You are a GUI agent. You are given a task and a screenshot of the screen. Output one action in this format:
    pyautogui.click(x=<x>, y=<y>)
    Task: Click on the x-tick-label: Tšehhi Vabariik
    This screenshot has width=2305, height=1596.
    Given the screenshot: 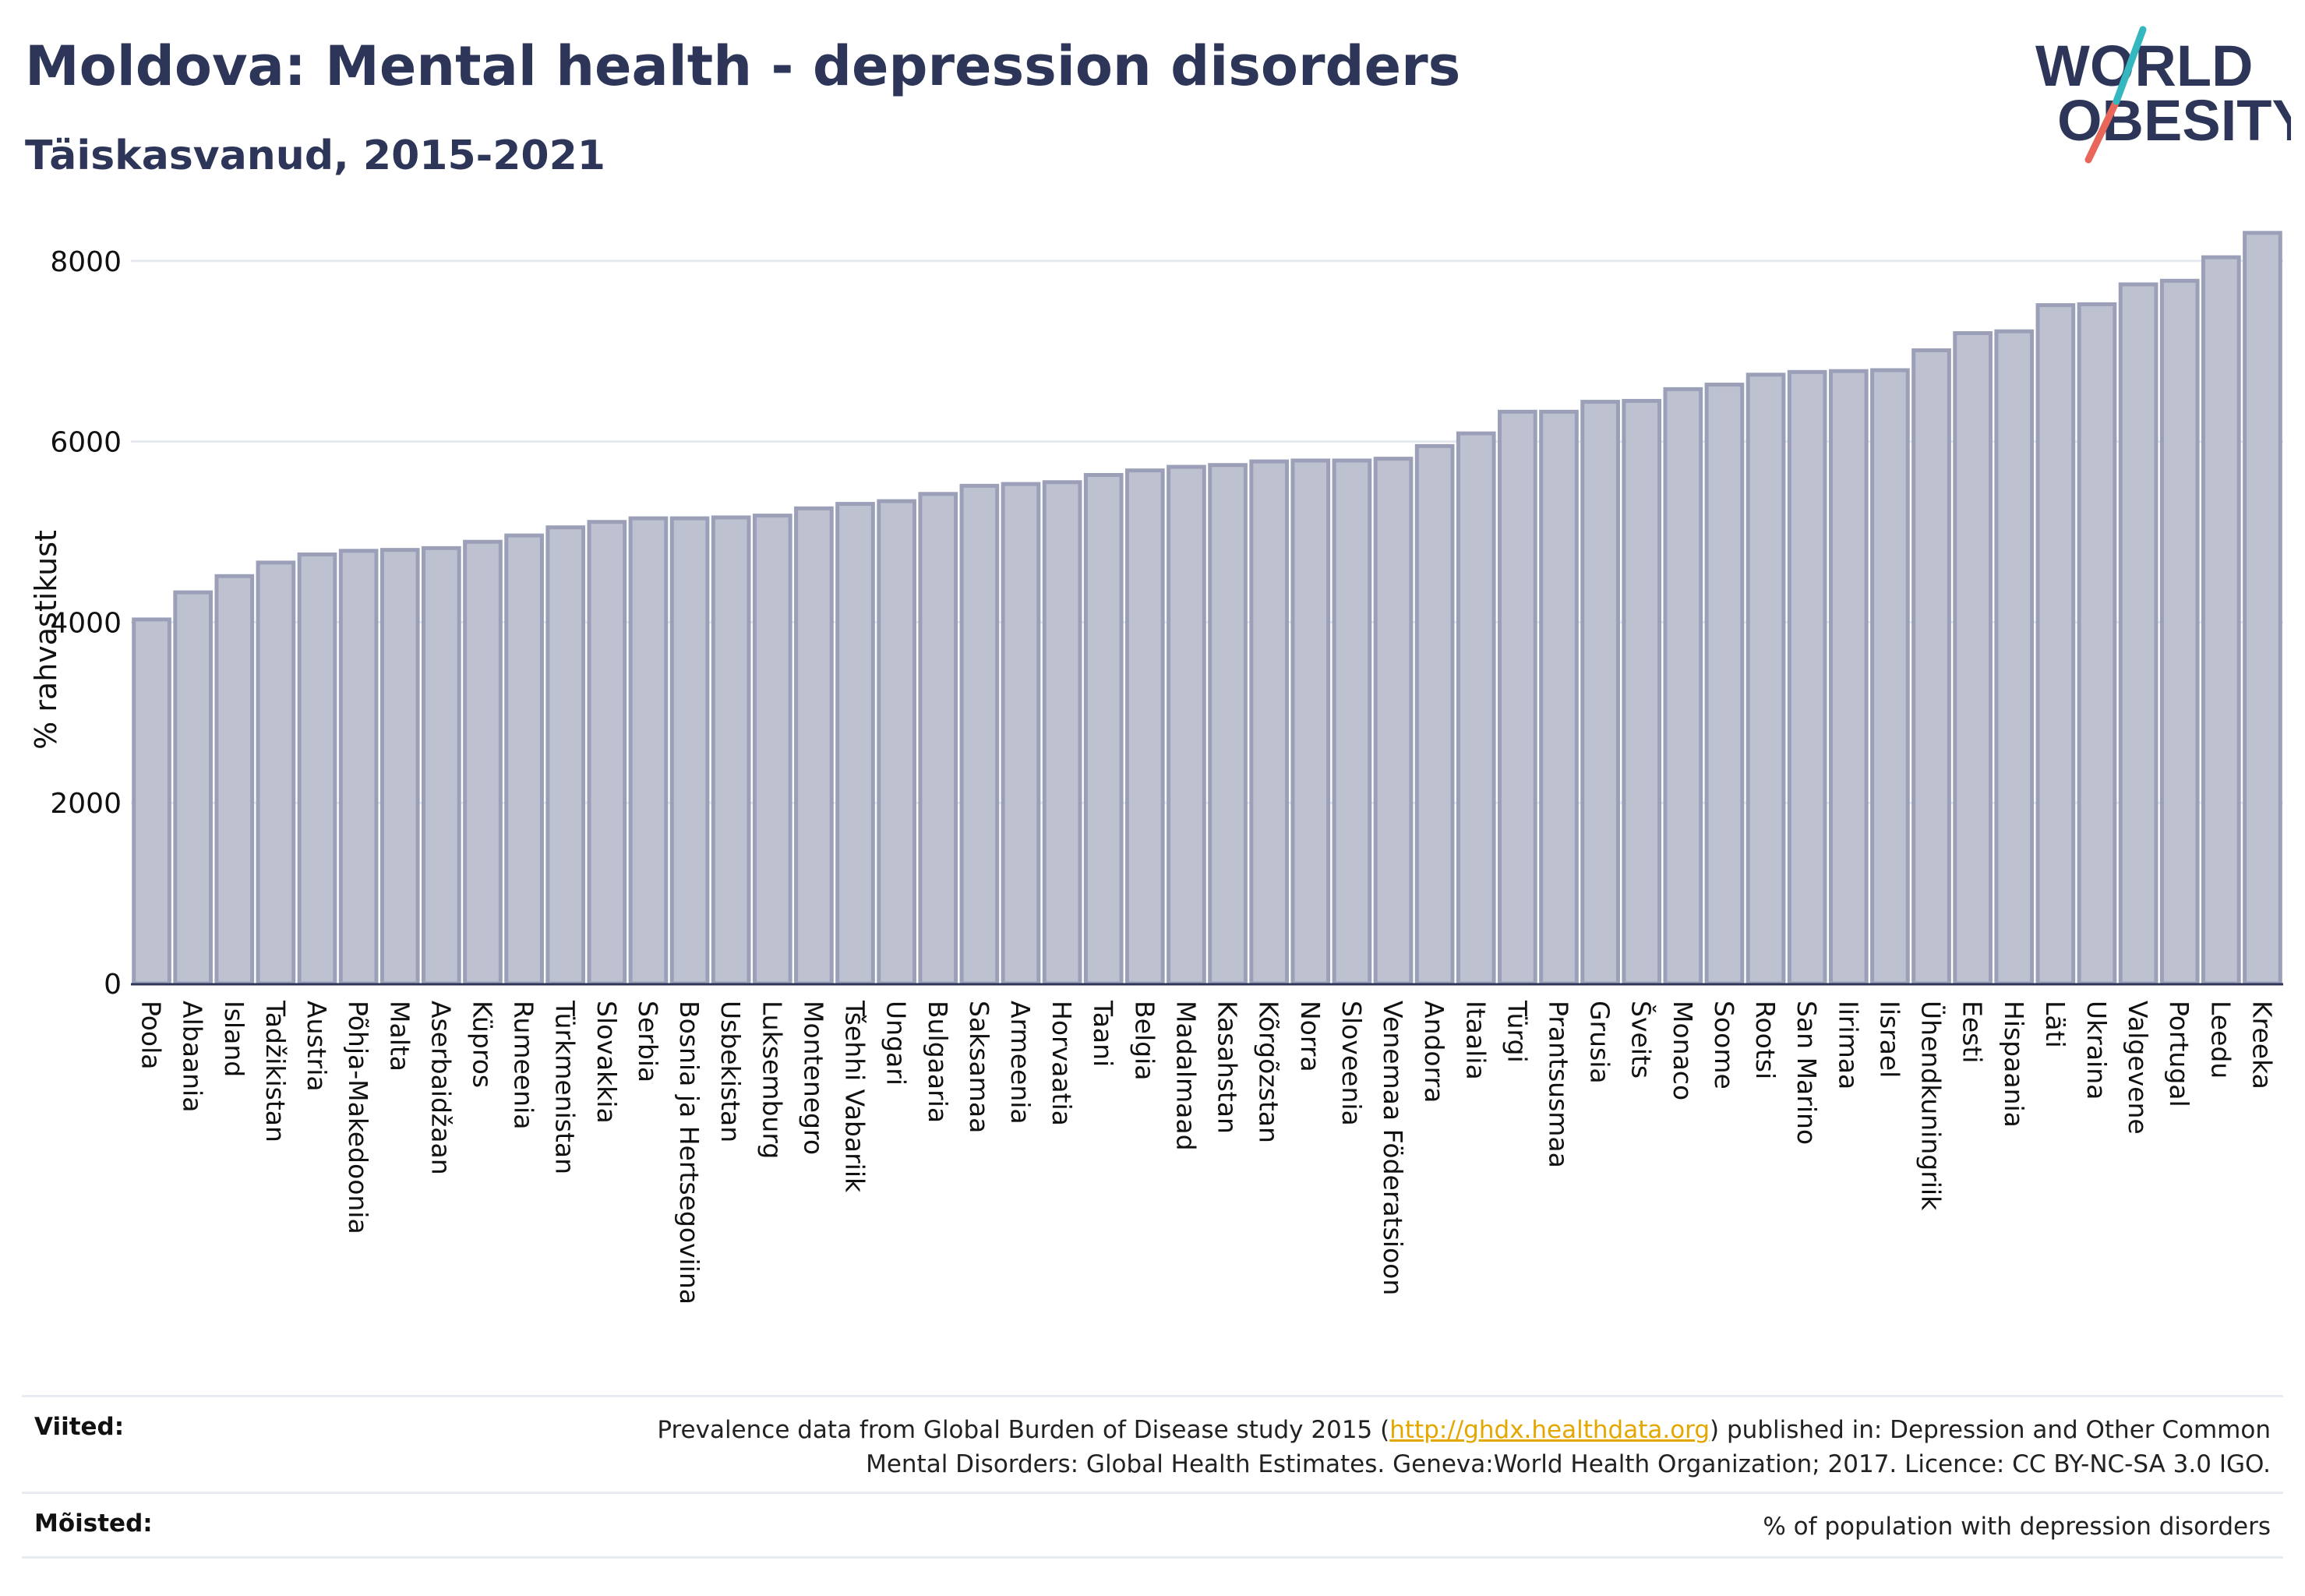 What is the action you would take?
    pyautogui.click(x=855, y=1096)
    